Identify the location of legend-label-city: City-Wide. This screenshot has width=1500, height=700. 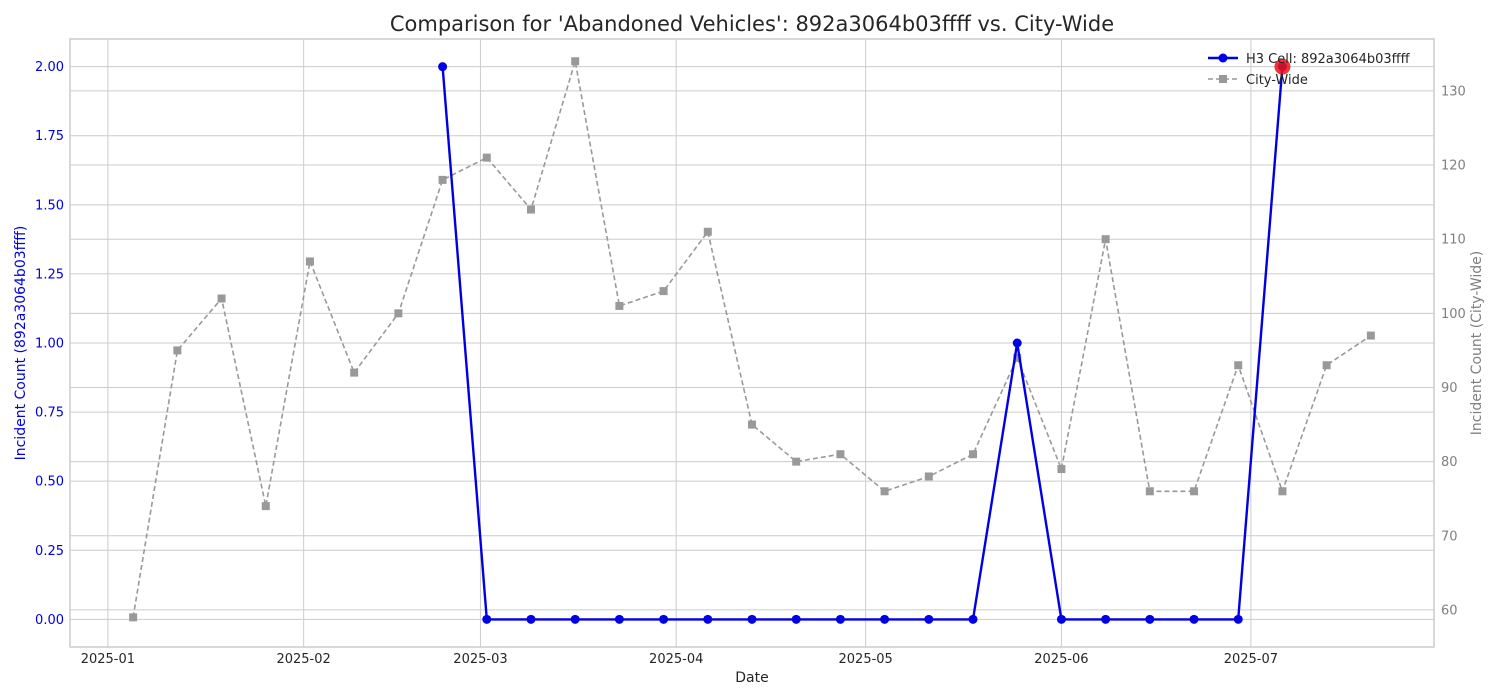
(1277, 80).